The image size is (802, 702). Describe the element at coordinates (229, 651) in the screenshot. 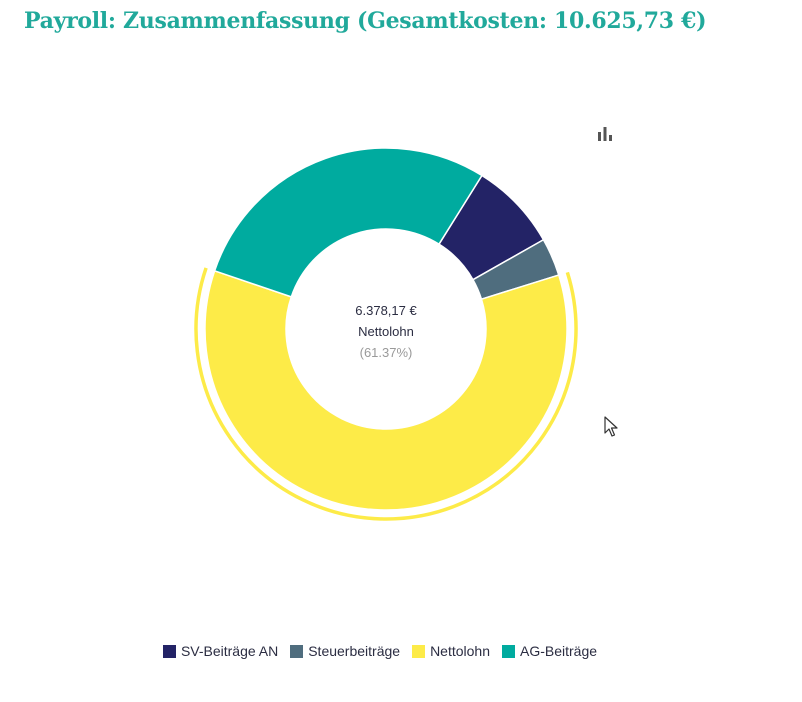

I see `legend-label: SV-Beiträge AN` at that location.